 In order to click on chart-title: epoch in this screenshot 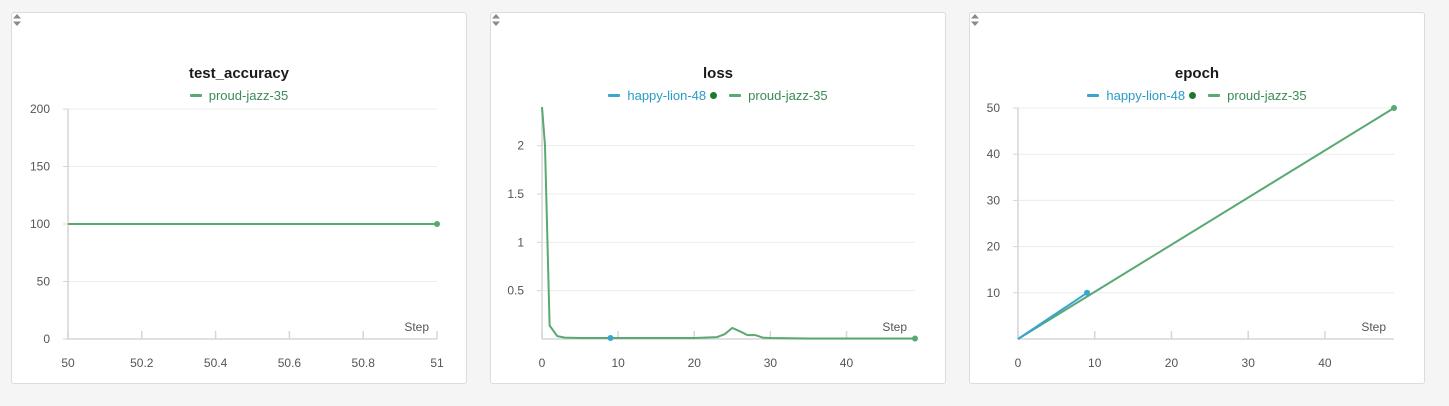, I will do `click(1197, 73)`.